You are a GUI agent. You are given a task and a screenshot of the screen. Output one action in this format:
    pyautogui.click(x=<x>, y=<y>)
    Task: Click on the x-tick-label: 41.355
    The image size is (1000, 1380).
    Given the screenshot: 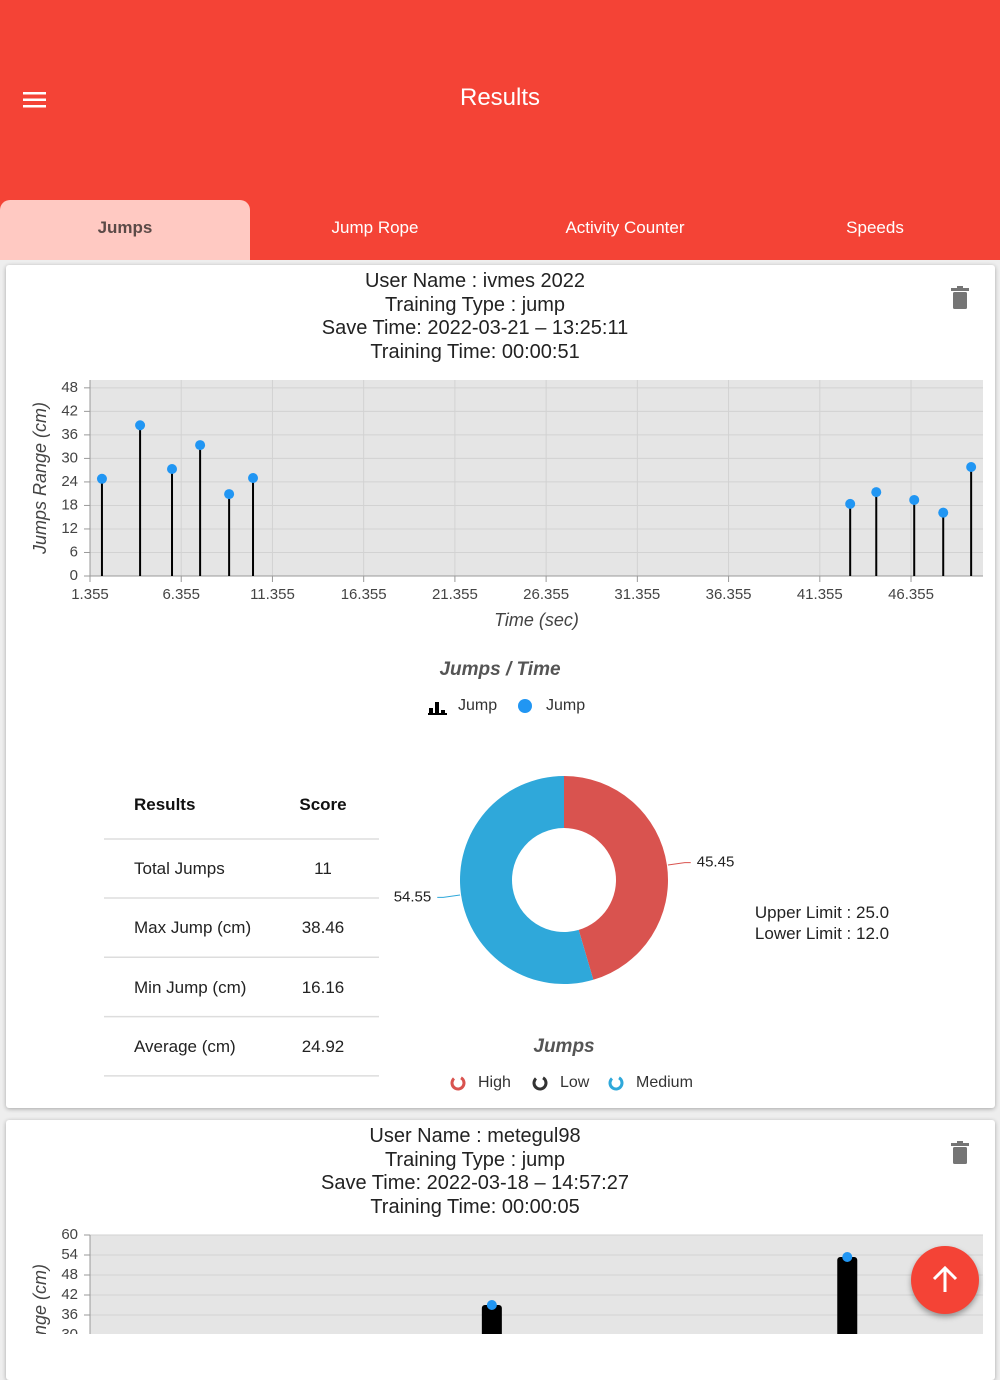 What is the action you would take?
    pyautogui.click(x=820, y=594)
    